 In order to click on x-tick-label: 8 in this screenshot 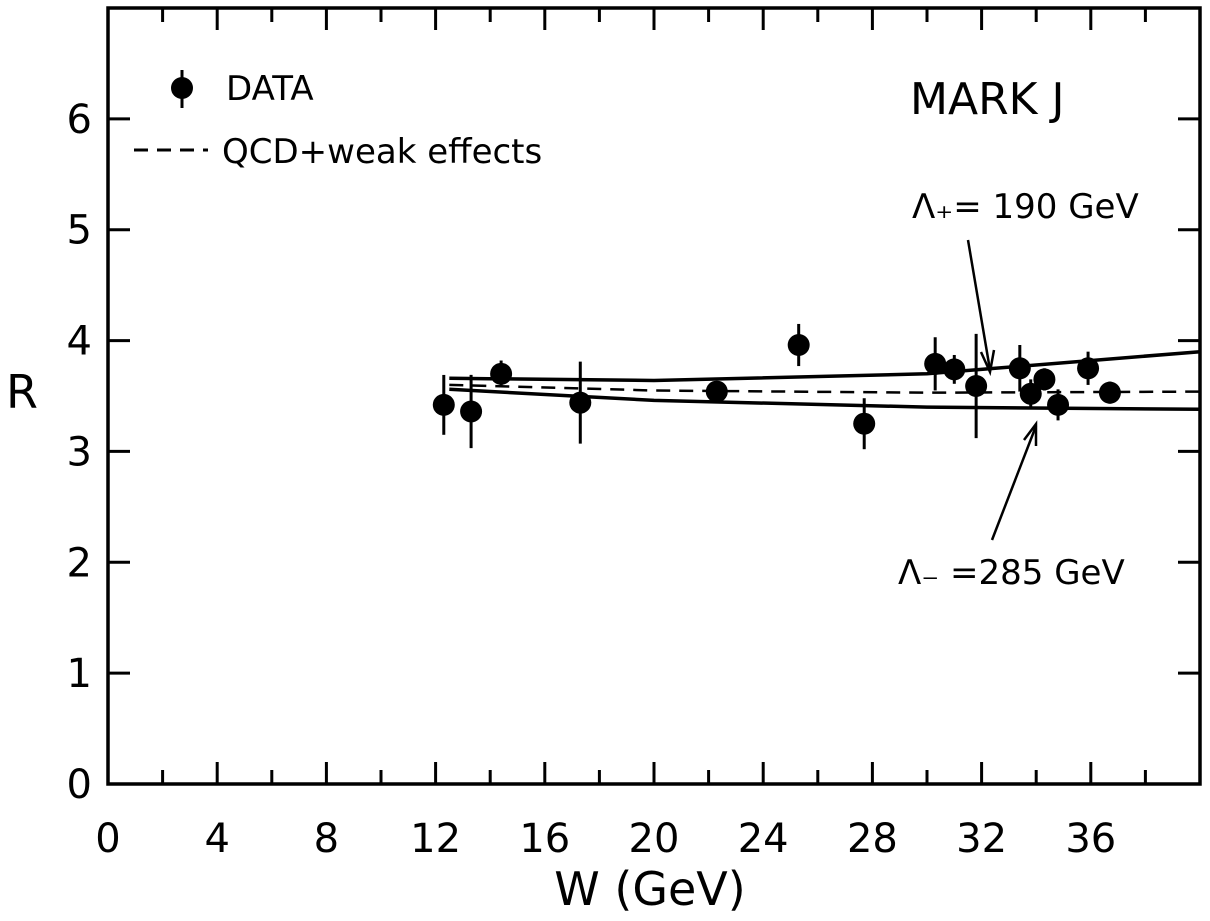, I will do `click(326, 839)`.